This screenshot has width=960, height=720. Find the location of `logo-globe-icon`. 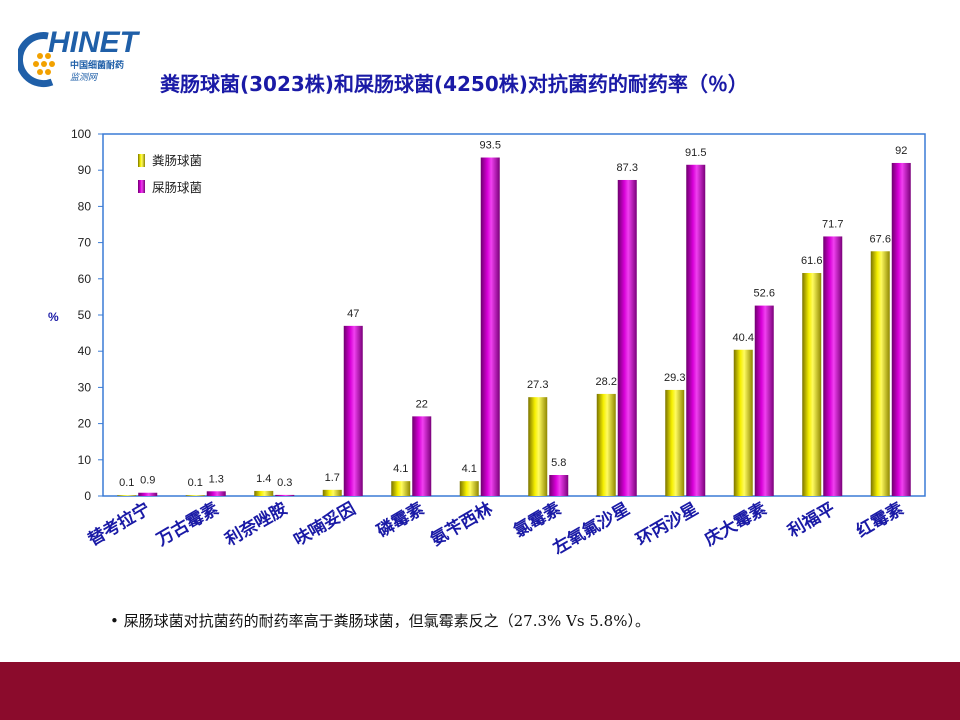

logo-globe-icon is located at coordinates (36, 60).